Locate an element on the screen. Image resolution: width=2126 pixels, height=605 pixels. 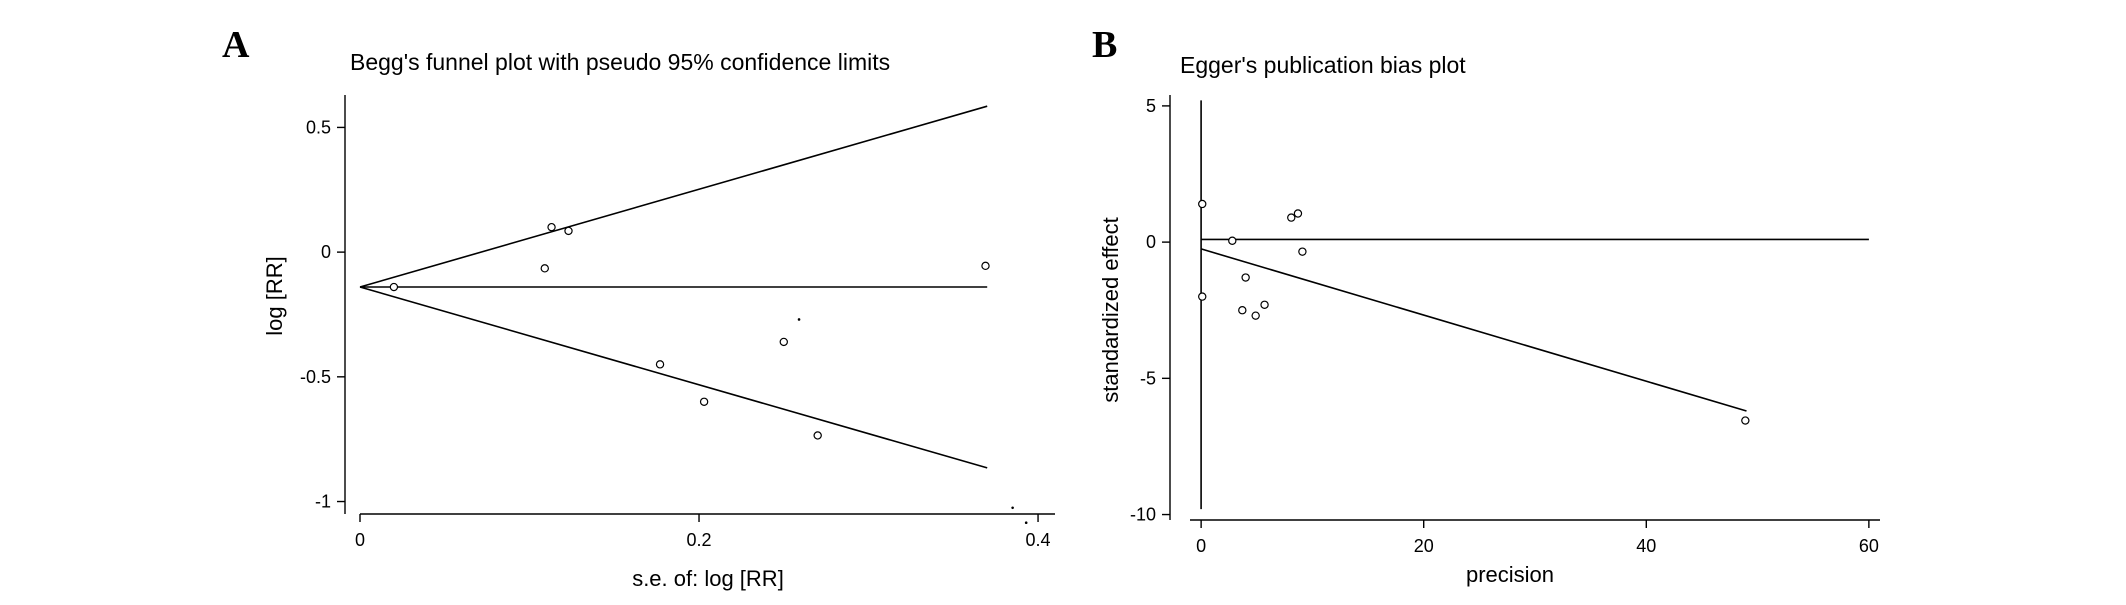
data-points-b is located at coordinates (1474, 312).